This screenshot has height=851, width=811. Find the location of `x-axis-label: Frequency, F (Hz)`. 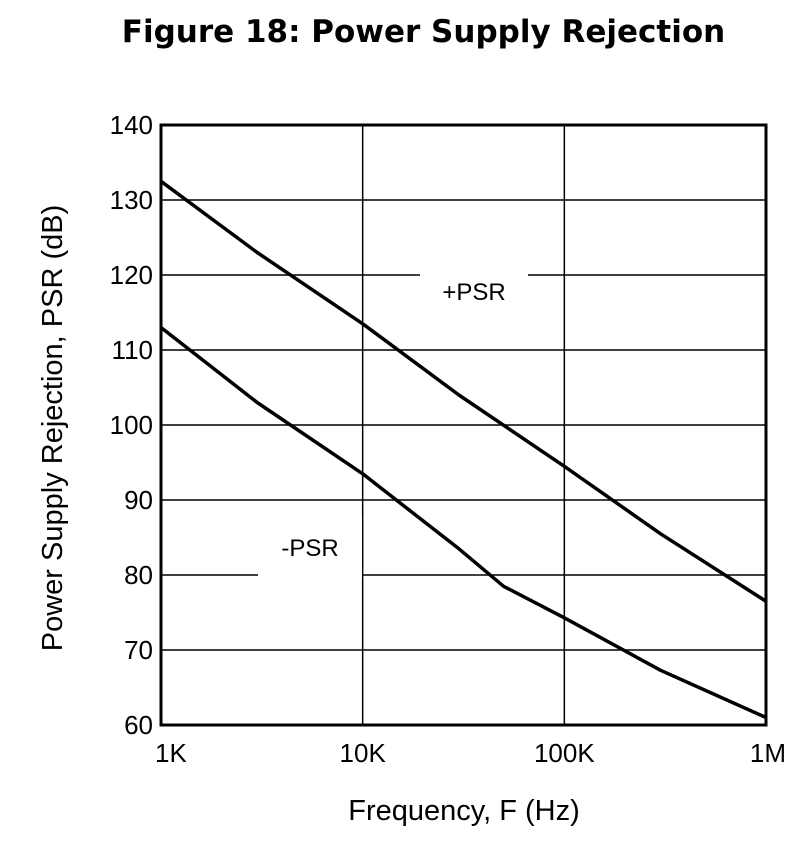

x-axis-label: Frequency, F (Hz) is located at coordinates (464, 811).